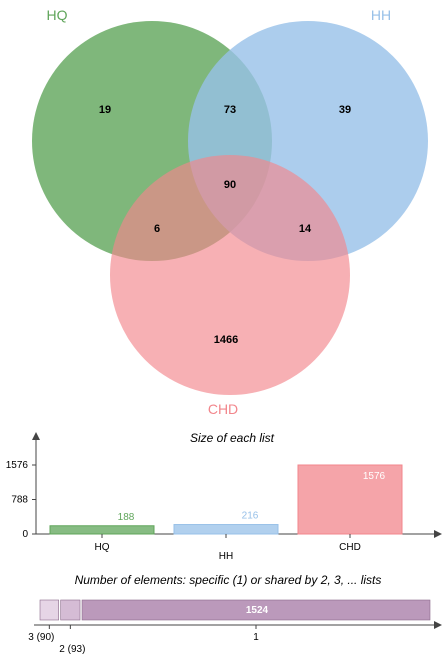 Image resolution: width=446 pixels, height=664 pixels. I want to click on bar-hq, so click(102, 530).